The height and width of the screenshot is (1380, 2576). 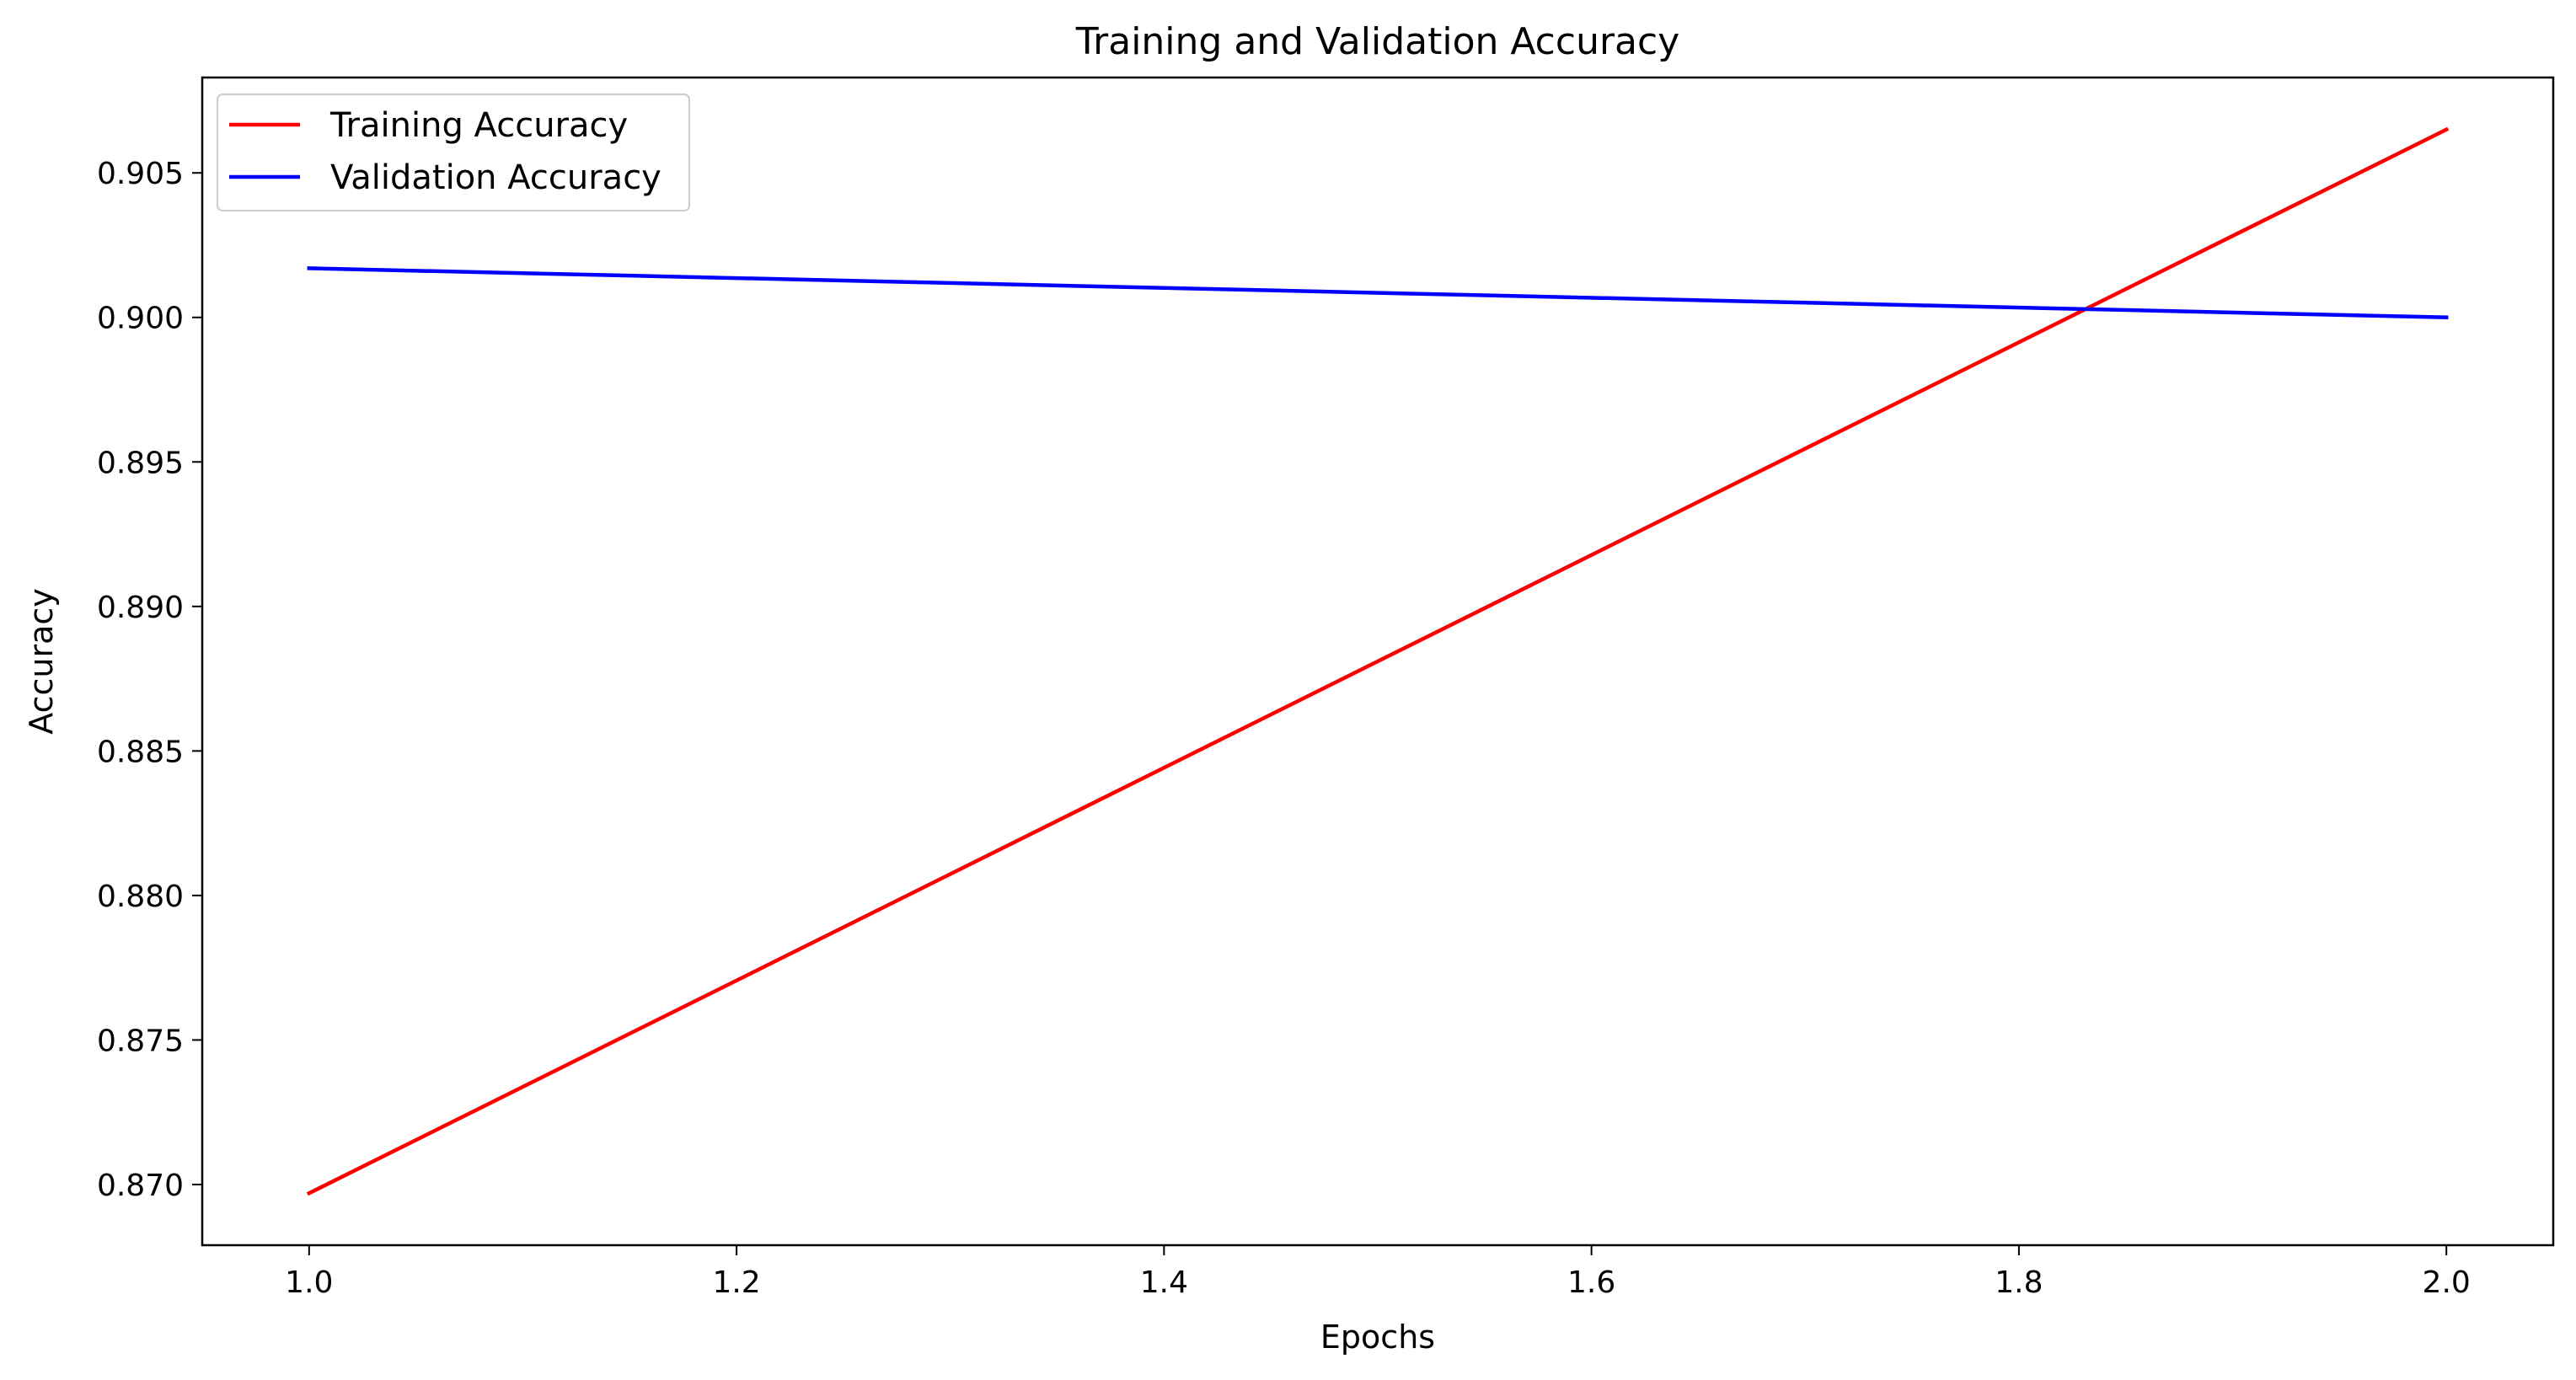 What do you see at coordinates (1377, 1337) in the screenshot?
I see `x-axis-label: Epochs` at bounding box center [1377, 1337].